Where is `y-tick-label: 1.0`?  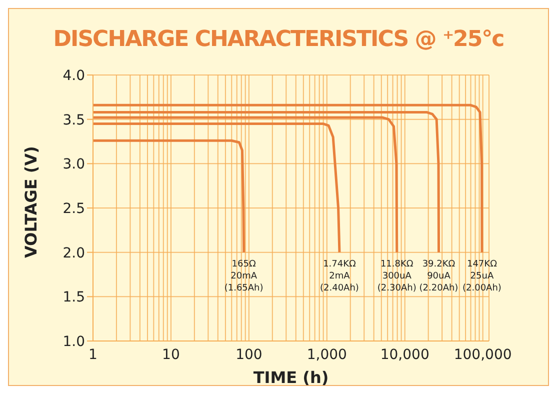
y-tick-label: 1.0 is located at coordinates (73, 342).